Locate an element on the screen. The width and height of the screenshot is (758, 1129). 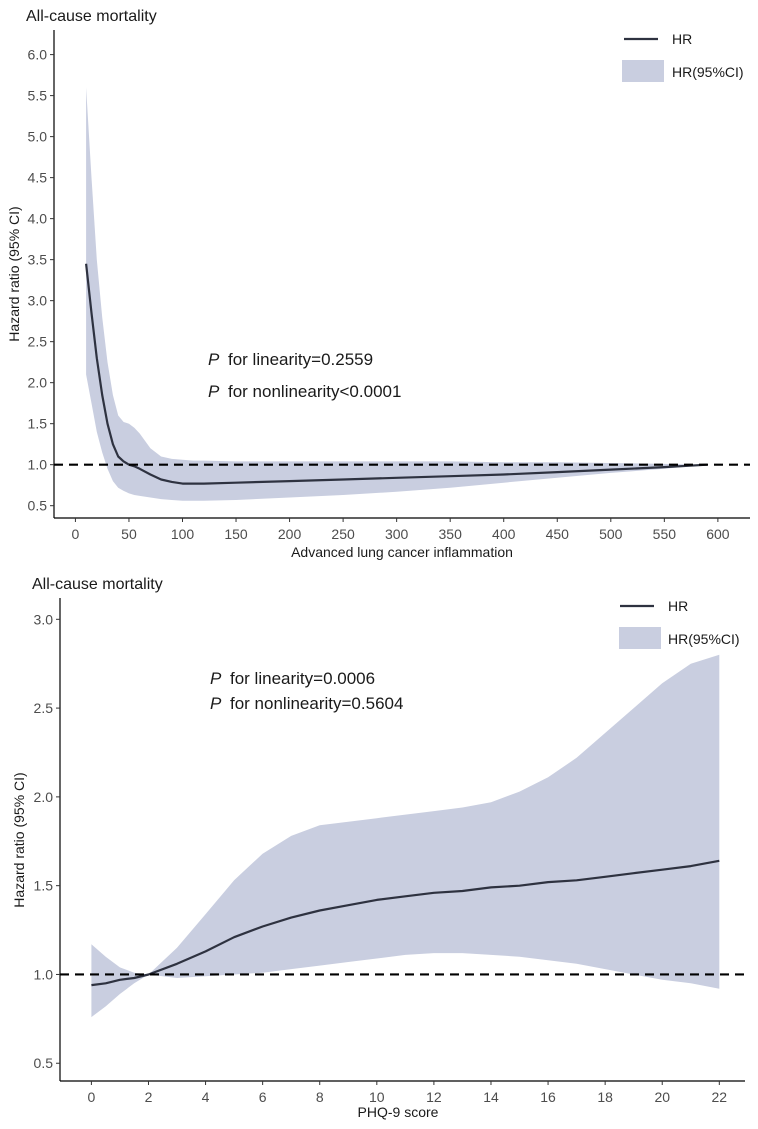
x-tick-label: 300 is located at coordinates (397, 534).